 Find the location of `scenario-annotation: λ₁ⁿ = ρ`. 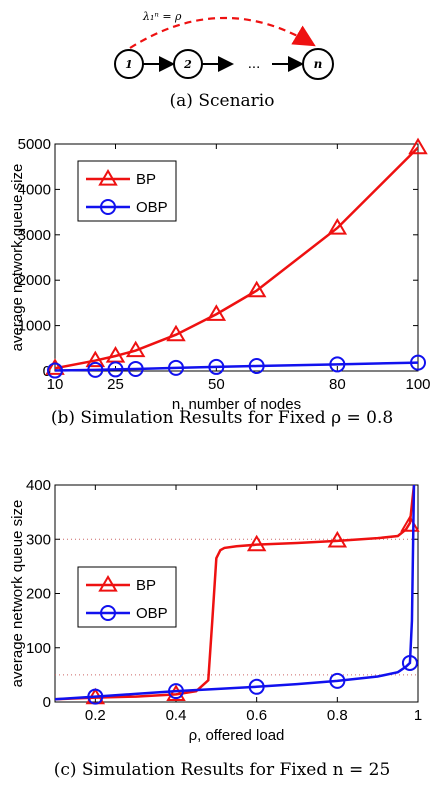

scenario-annotation: λ₁ⁿ = ρ is located at coordinates (162, 16).